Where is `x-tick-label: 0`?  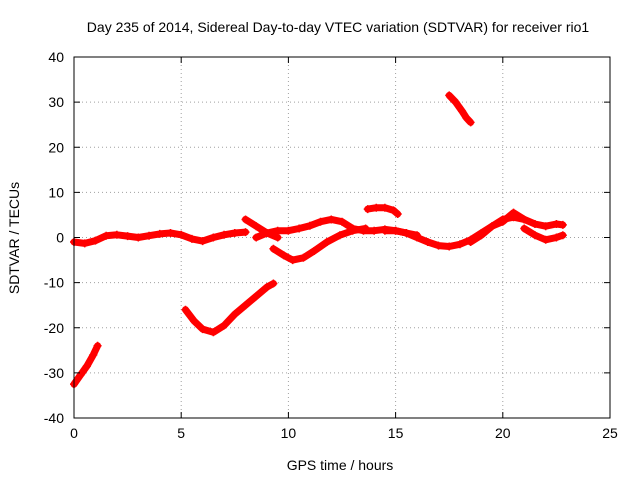
x-tick-label: 0 is located at coordinates (74, 433).